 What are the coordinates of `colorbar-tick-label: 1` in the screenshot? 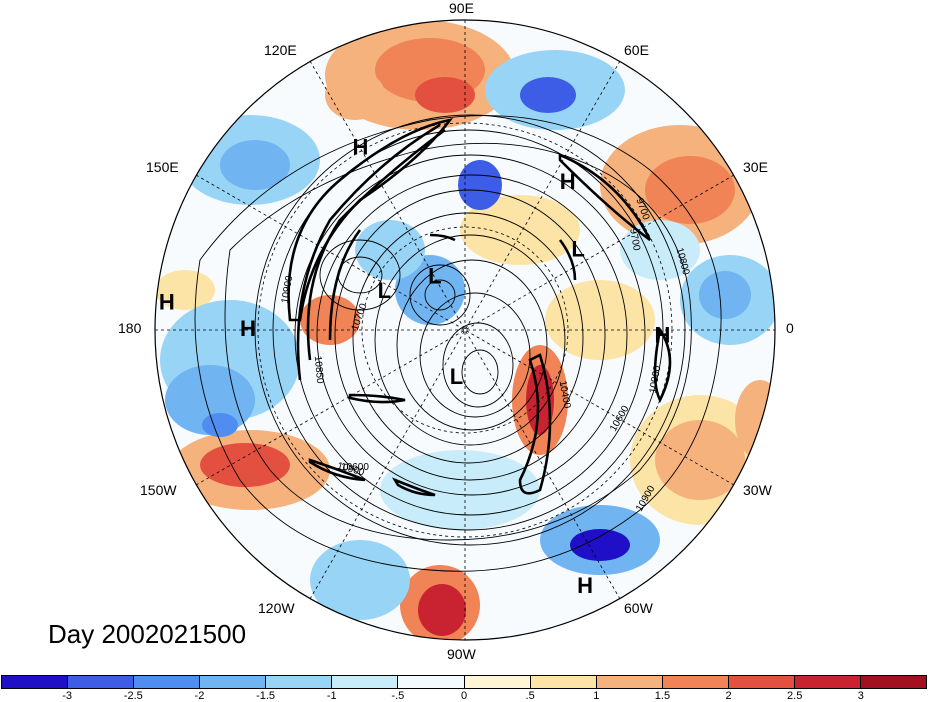 It's located at (596, 696).